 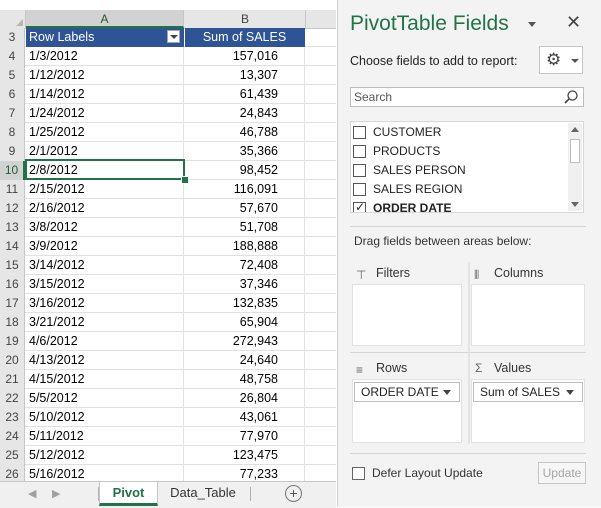 What do you see at coordinates (12, 341) in the screenshot?
I see `row-number: 19` at bounding box center [12, 341].